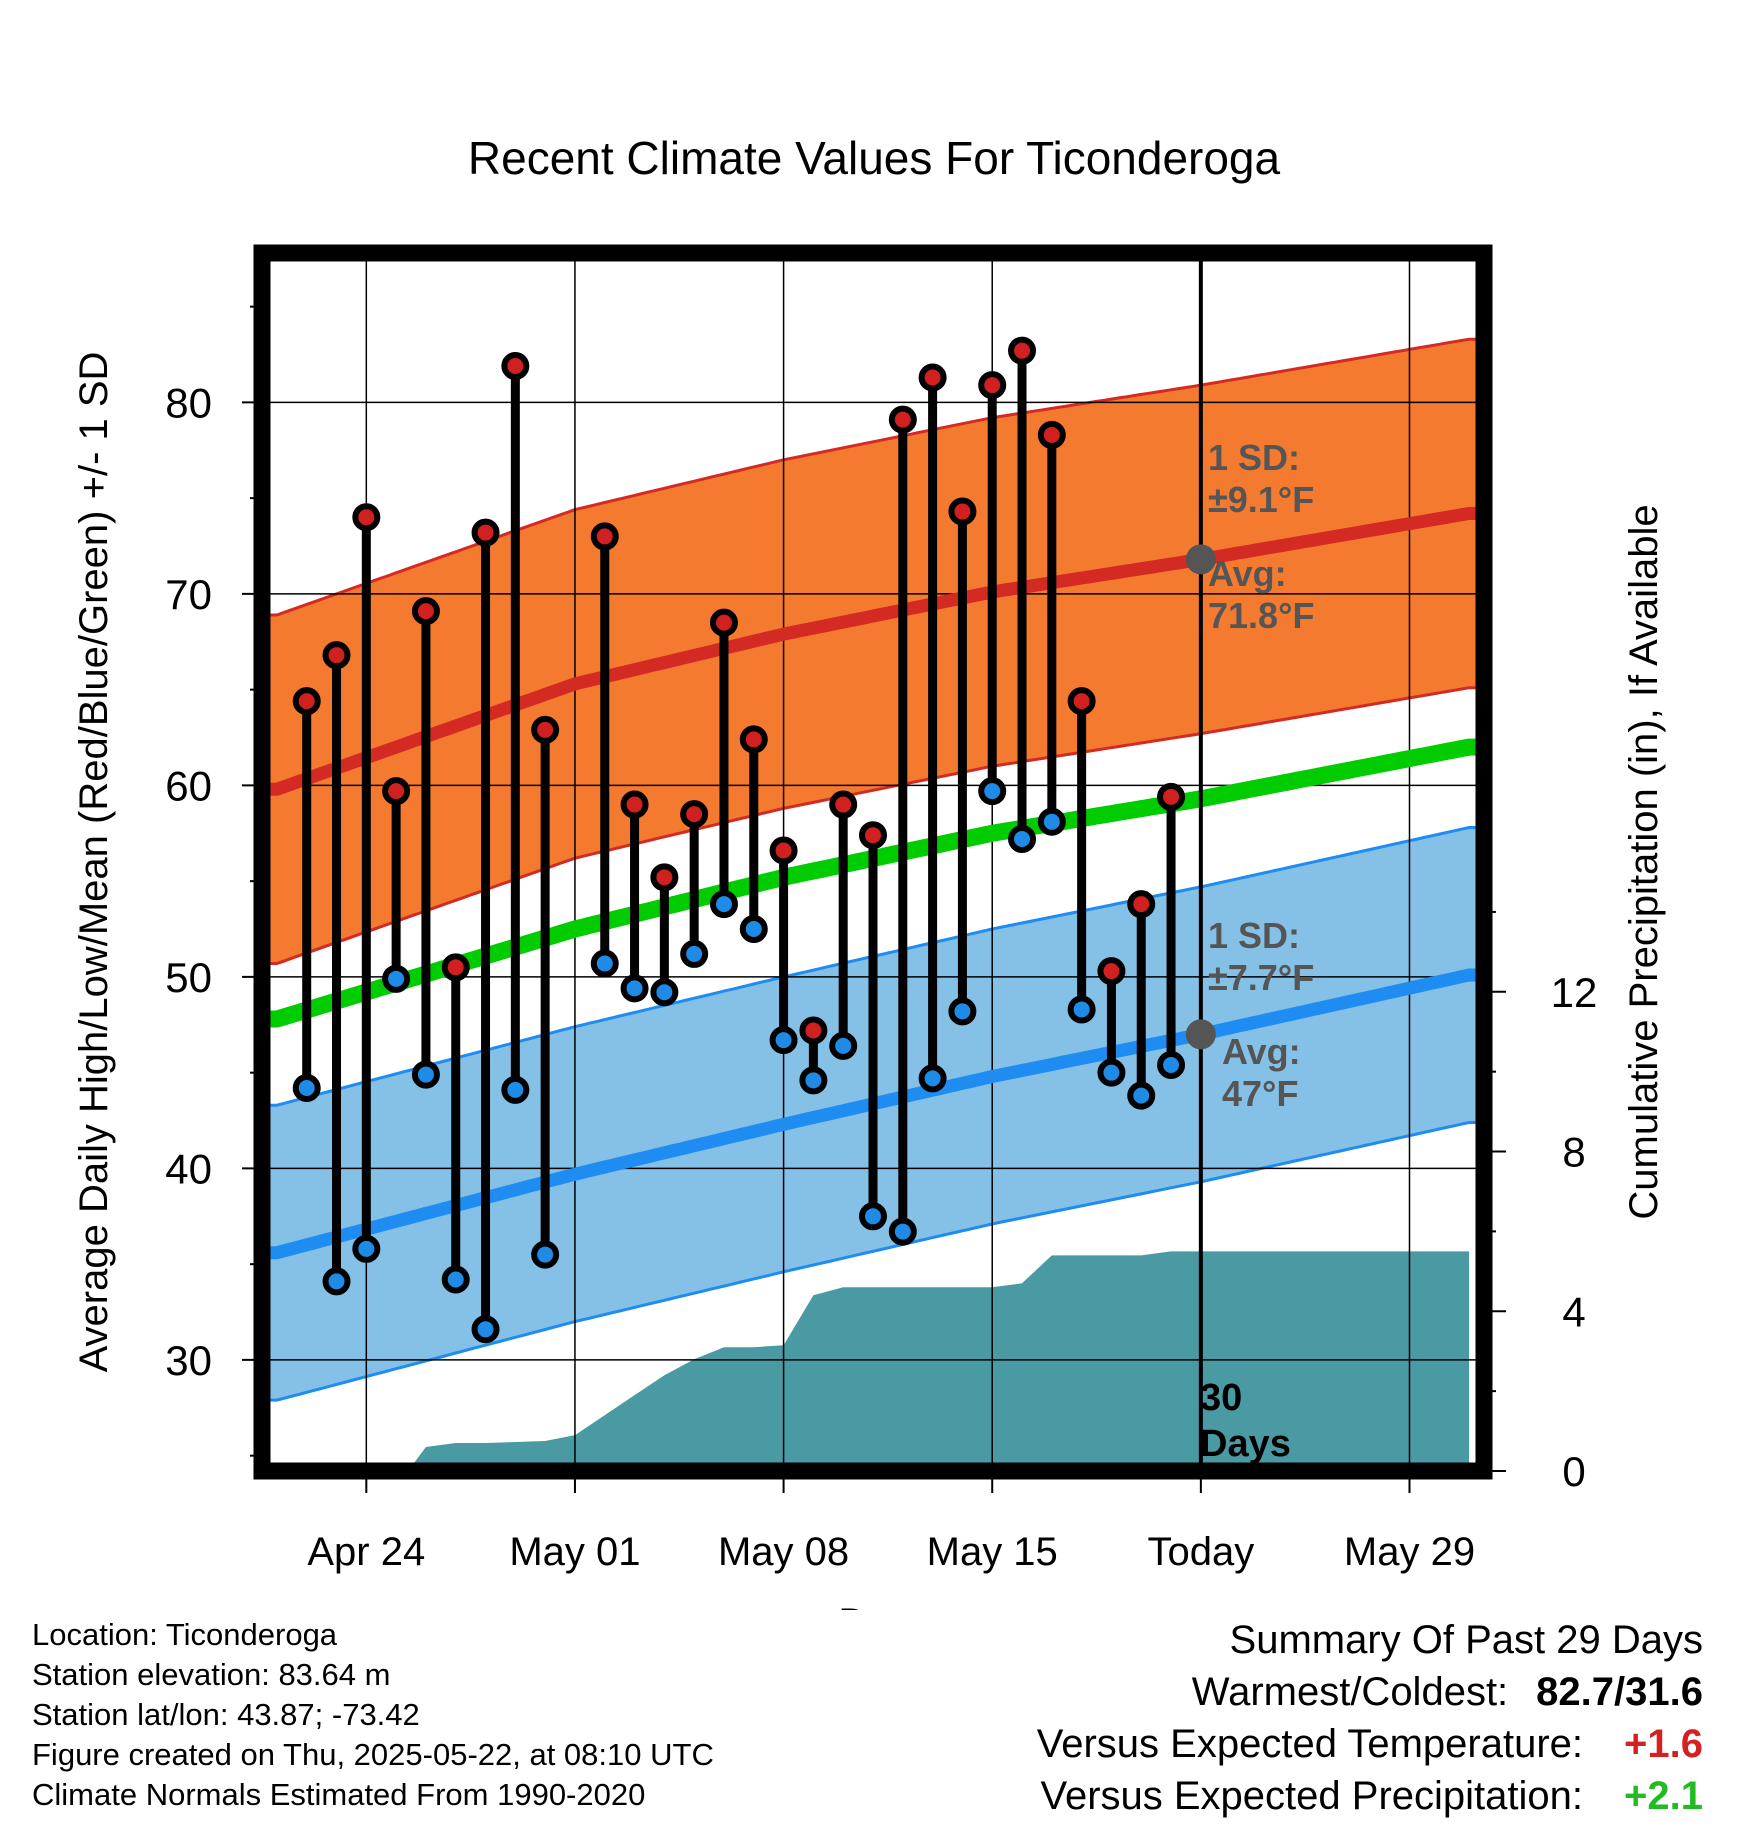  Describe the element at coordinates (188, 977) in the screenshot. I see `y-tick-label: 50` at that location.